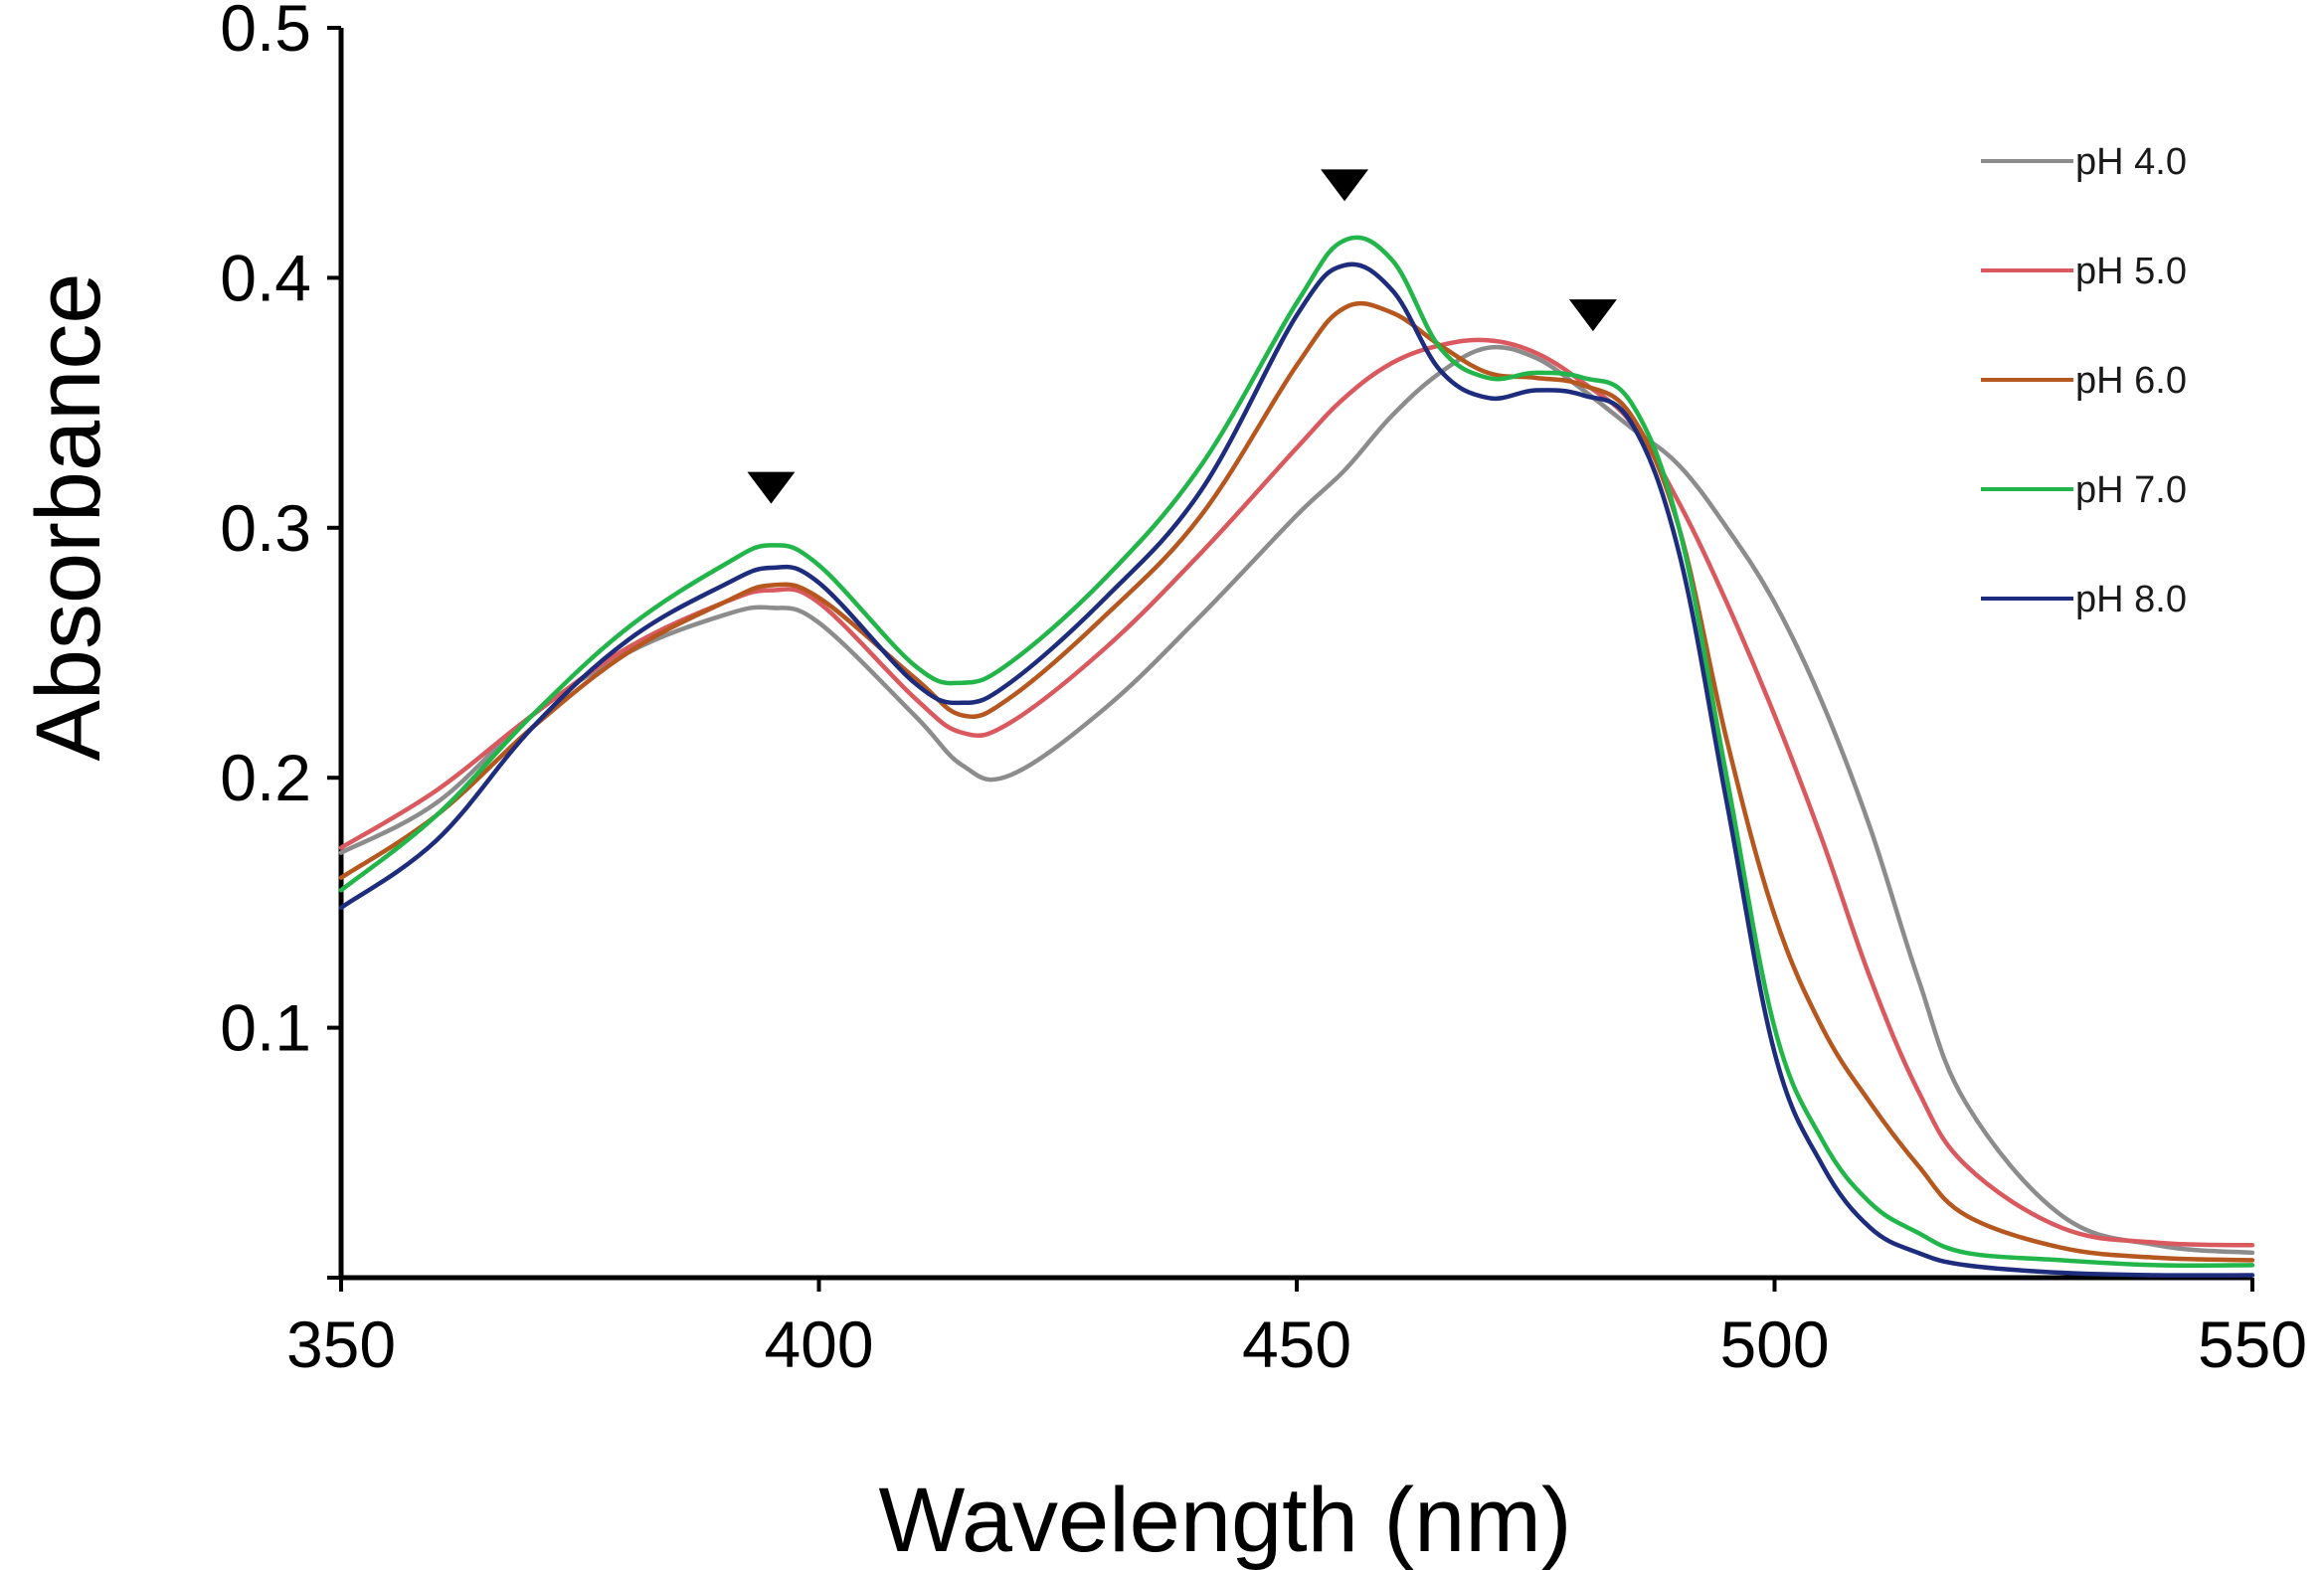  I want to click on y-axis-title: Absorbance, so click(68, 517).